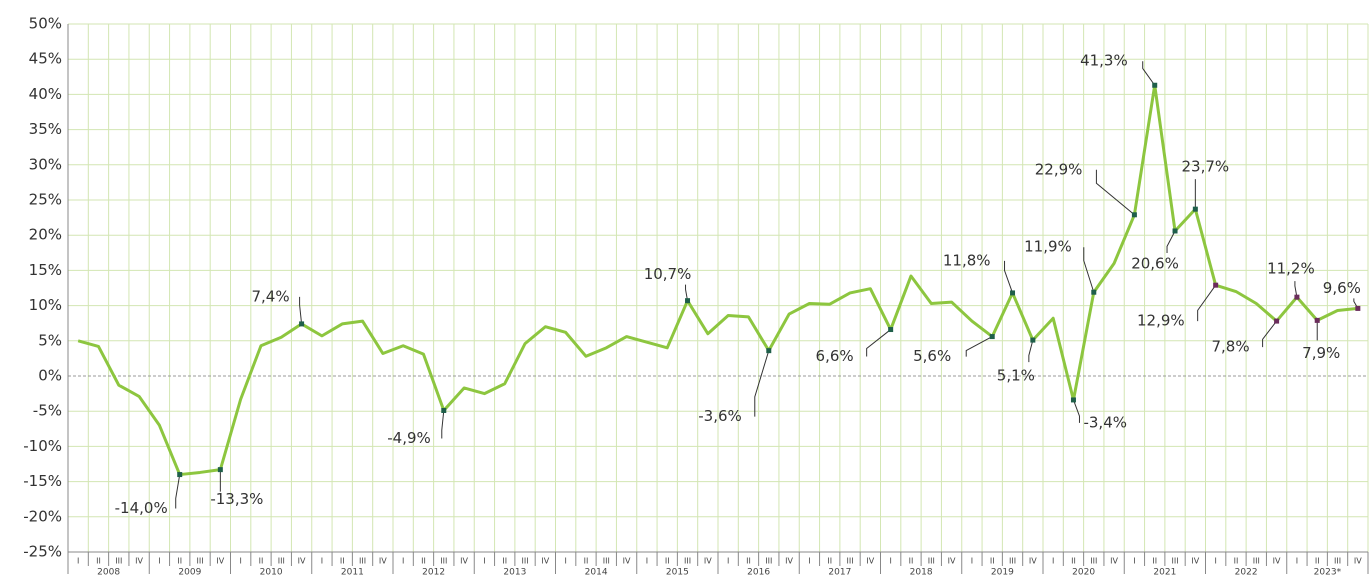 This screenshot has height=577, width=1371. I want to click on data-label: 10,7%, so click(668, 274).